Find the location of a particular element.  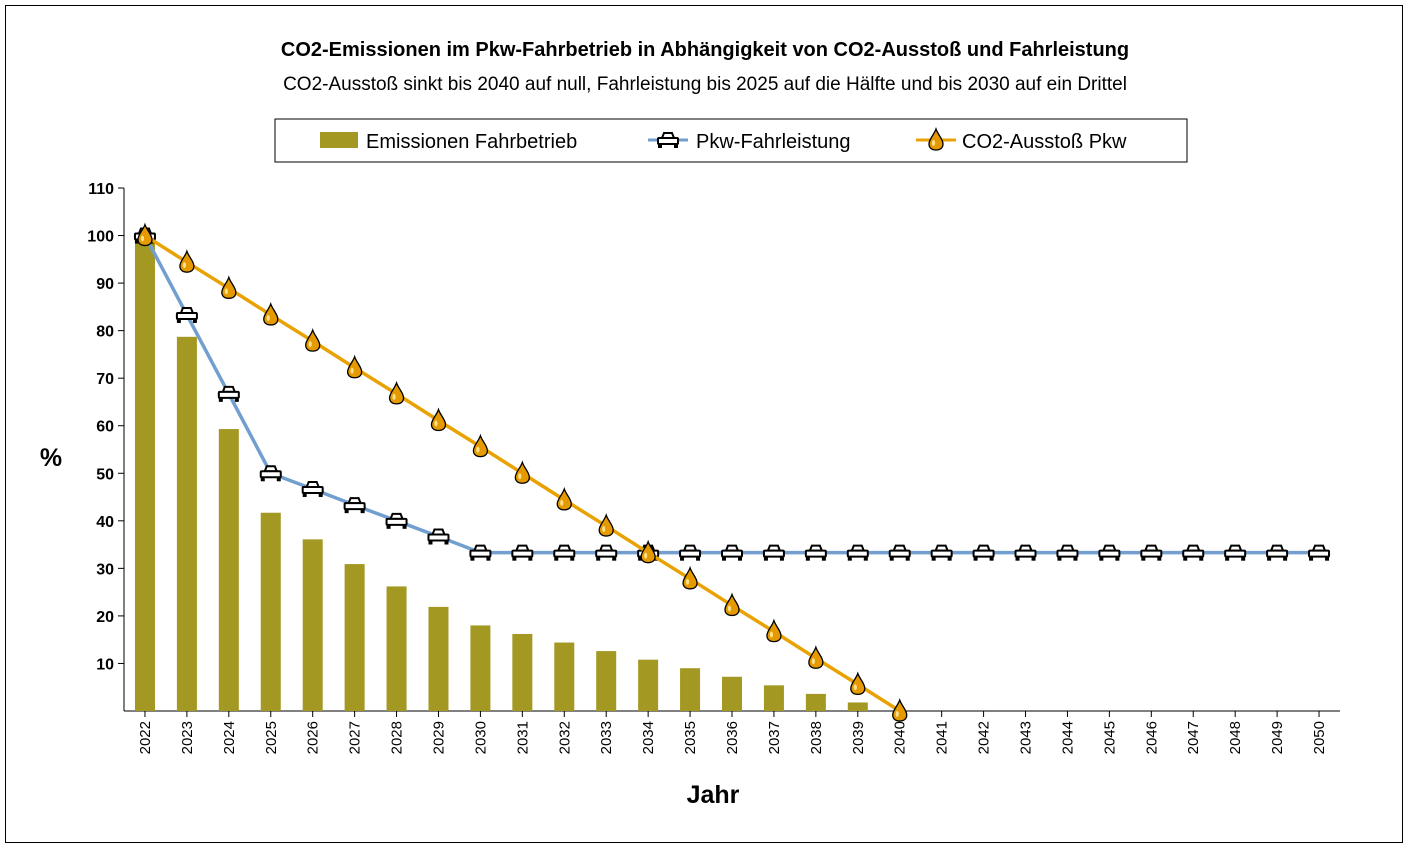

legend-fuel-drop-icon is located at coordinates (936, 138).